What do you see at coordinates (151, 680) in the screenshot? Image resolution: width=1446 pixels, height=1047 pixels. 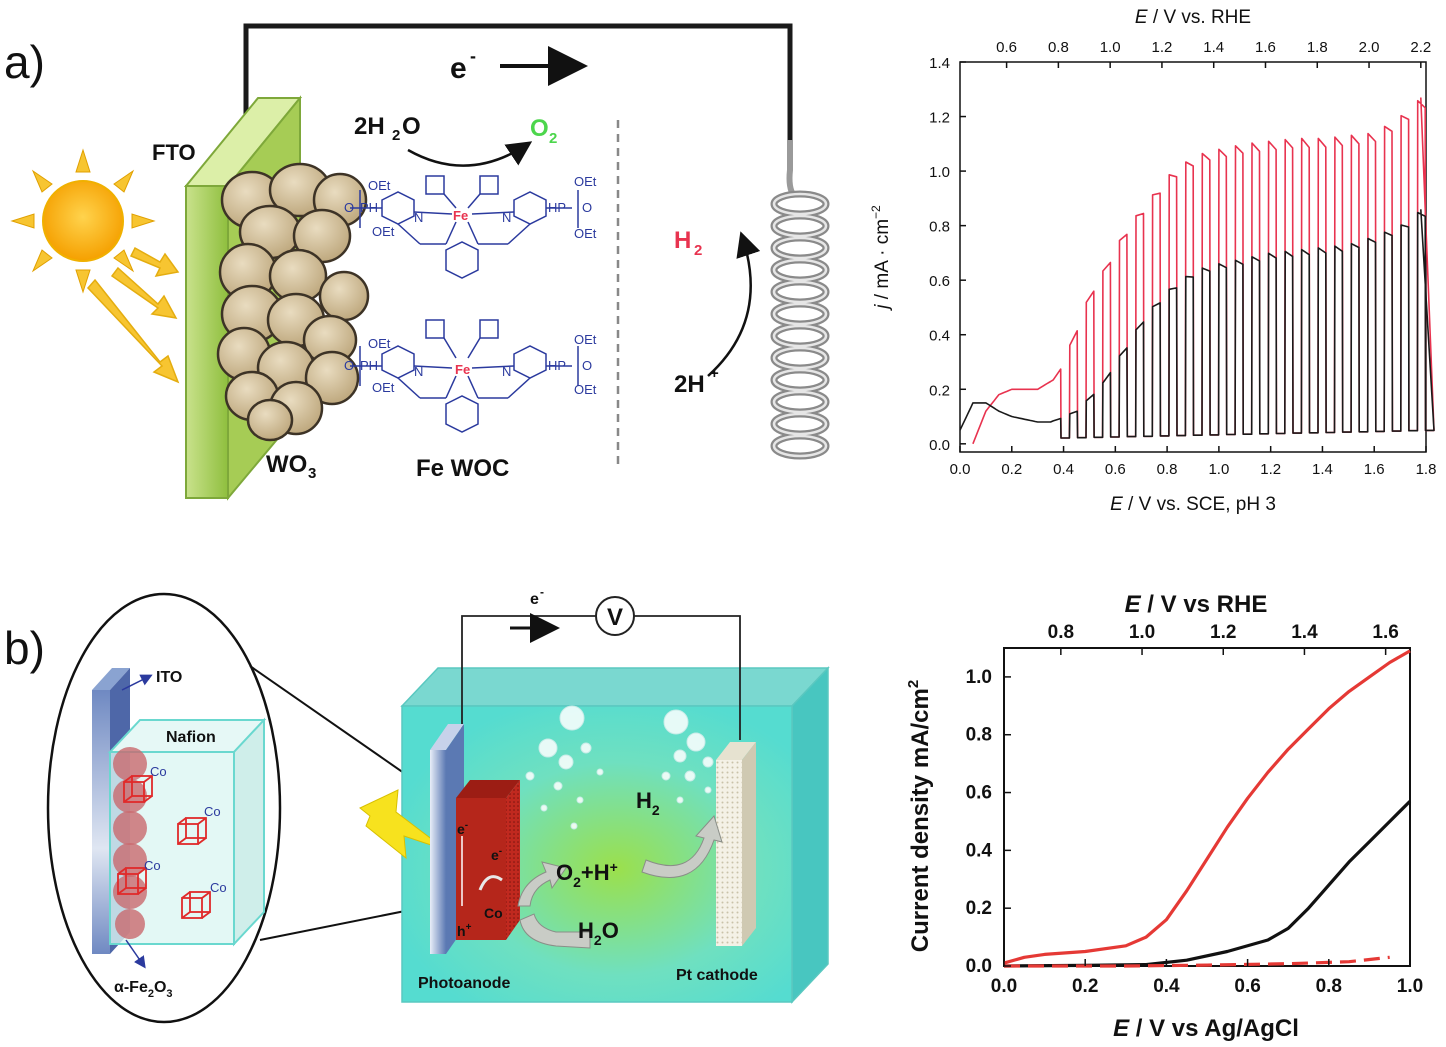 I see `ito-label: ITO` at bounding box center [151, 680].